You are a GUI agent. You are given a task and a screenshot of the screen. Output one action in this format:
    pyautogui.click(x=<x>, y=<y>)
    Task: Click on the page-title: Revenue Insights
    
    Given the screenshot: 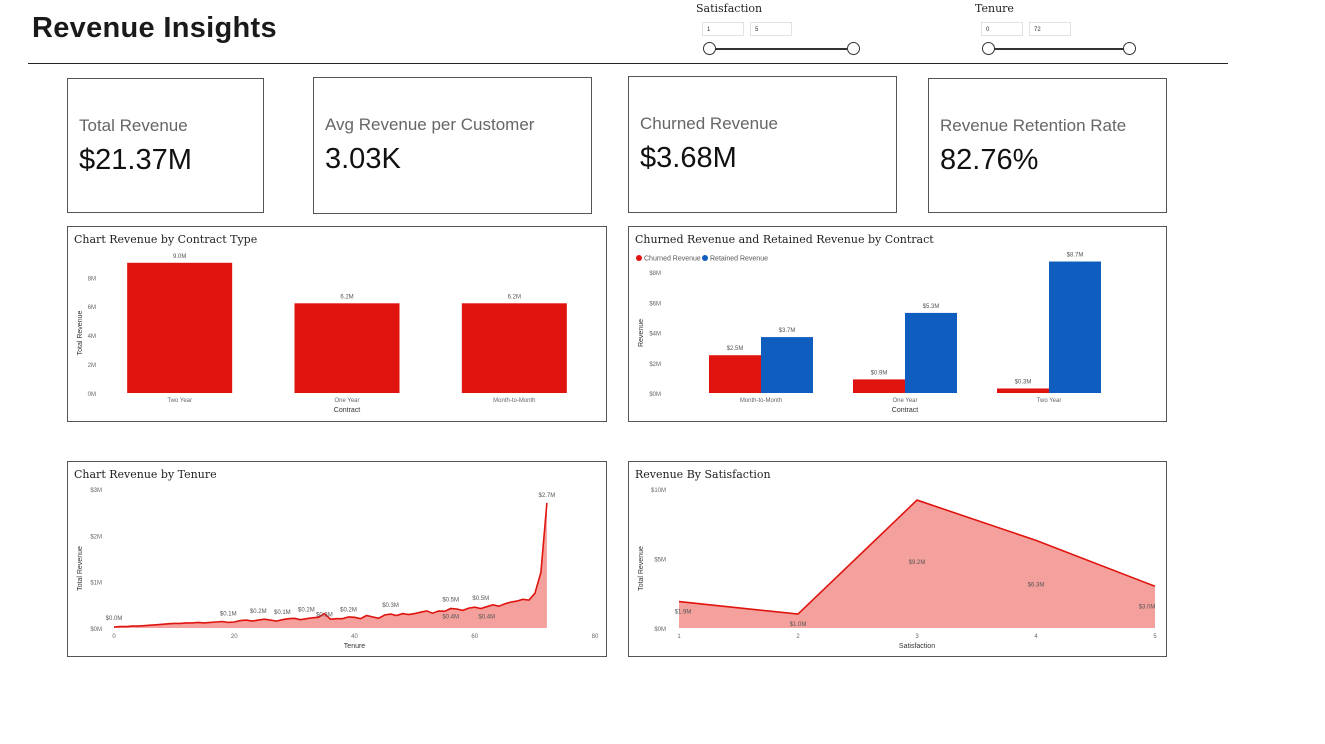 What is the action you would take?
    pyautogui.click(x=154, y=28)
    